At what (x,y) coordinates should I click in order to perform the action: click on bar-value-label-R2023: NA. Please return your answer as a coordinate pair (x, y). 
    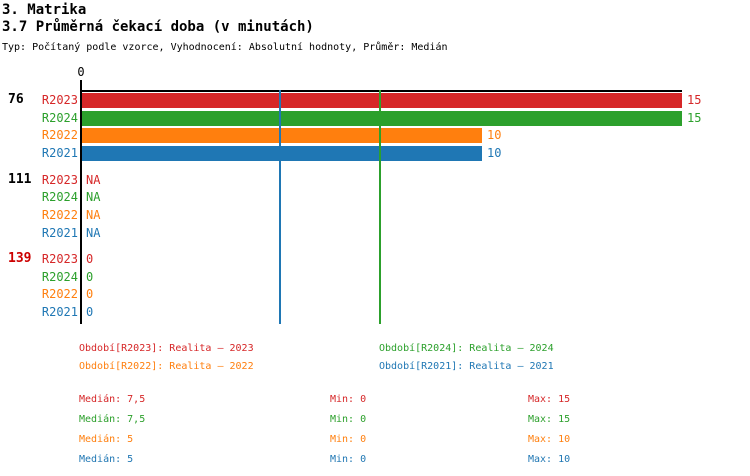
    Looking at the image, I should click on (93, 179).